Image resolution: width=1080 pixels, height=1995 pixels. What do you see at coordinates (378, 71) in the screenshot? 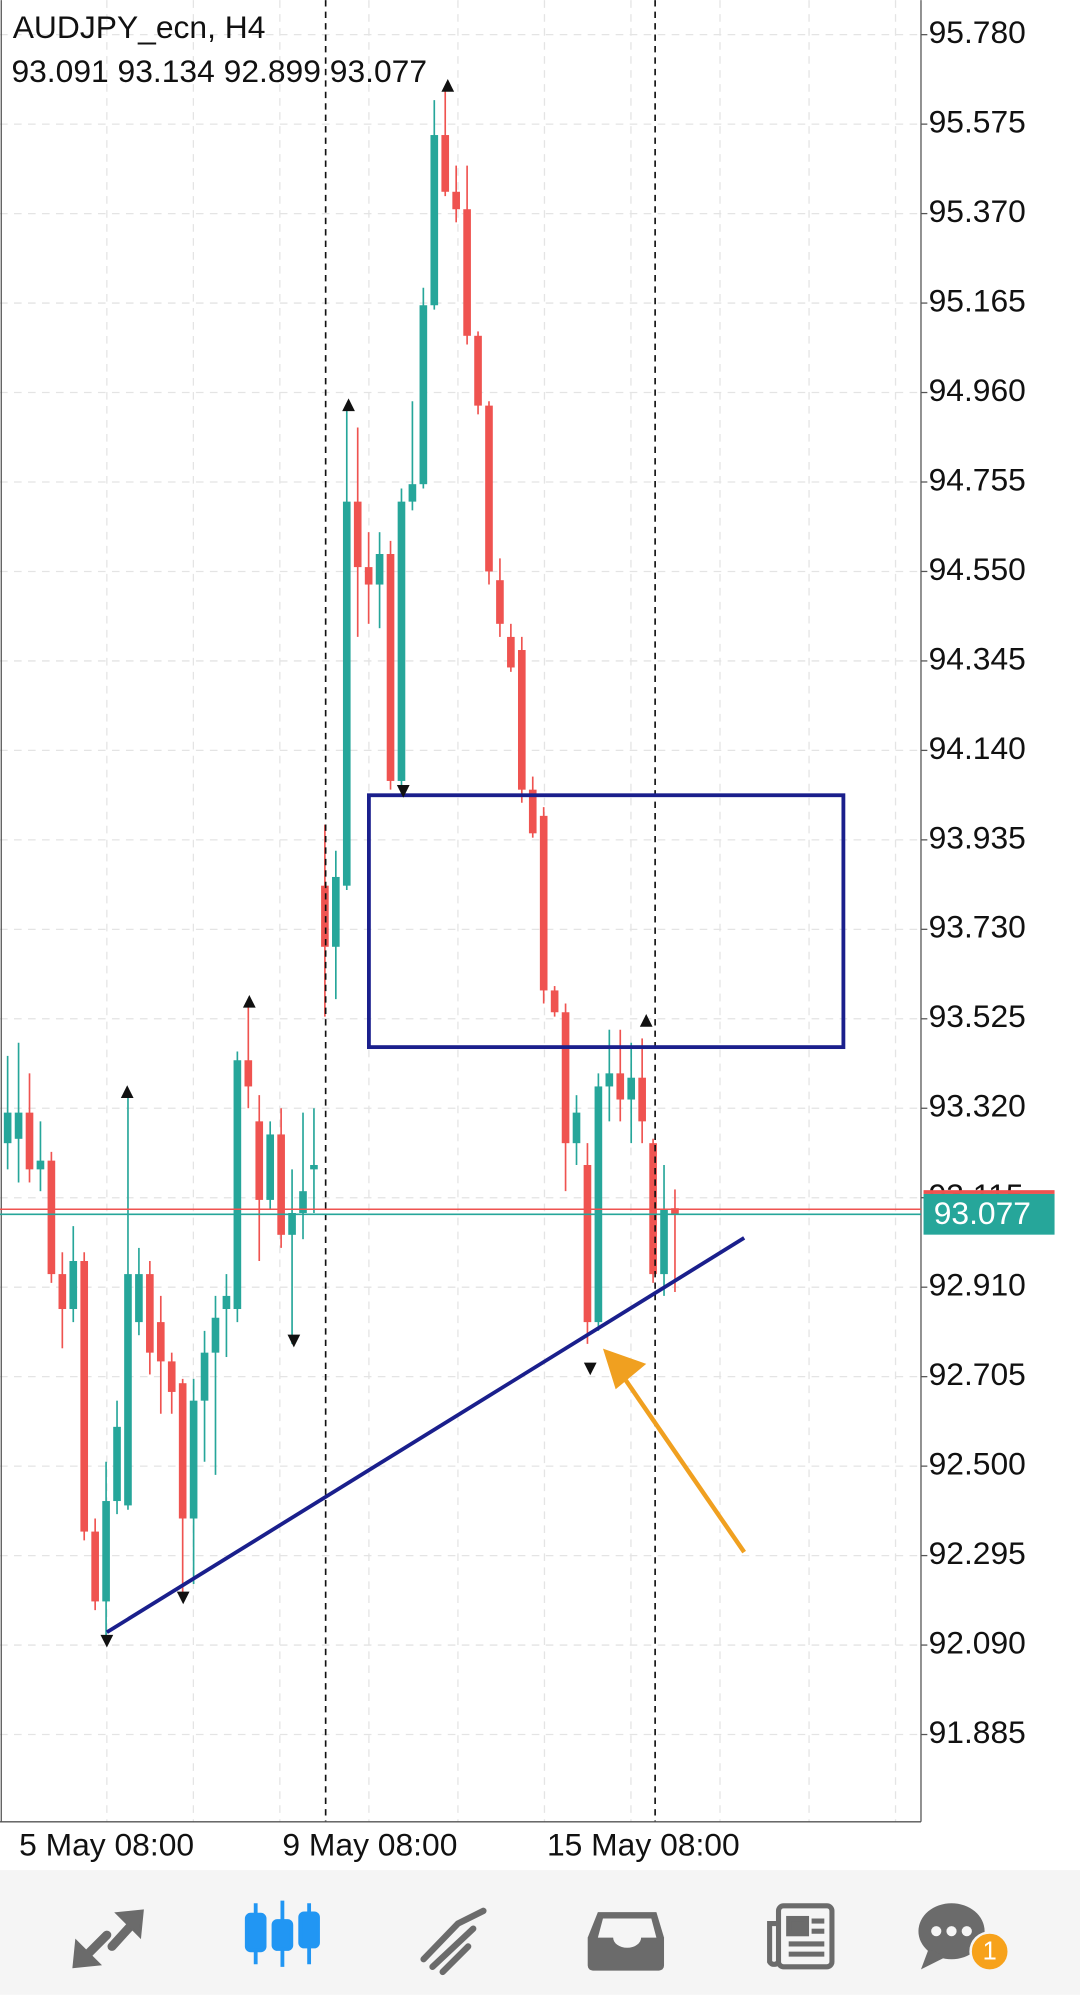
I see `ohlc-close: 93.077` at bounding box center [378, 71].